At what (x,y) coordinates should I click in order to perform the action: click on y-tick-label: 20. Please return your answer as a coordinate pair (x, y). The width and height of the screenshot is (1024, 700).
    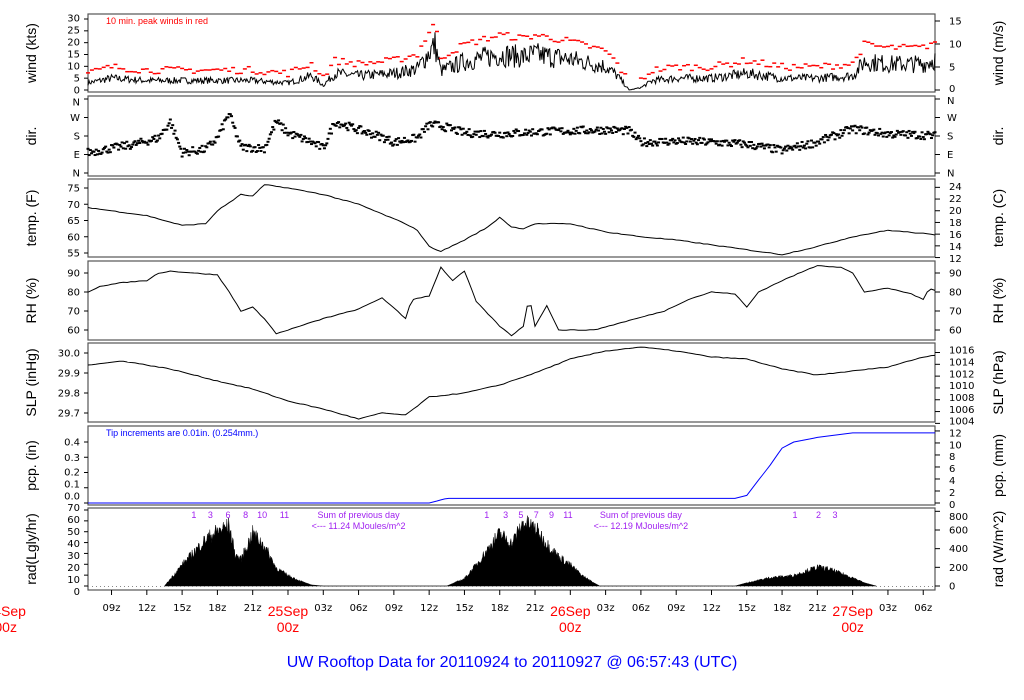
    Looking at the image, I should click on (73, 43).